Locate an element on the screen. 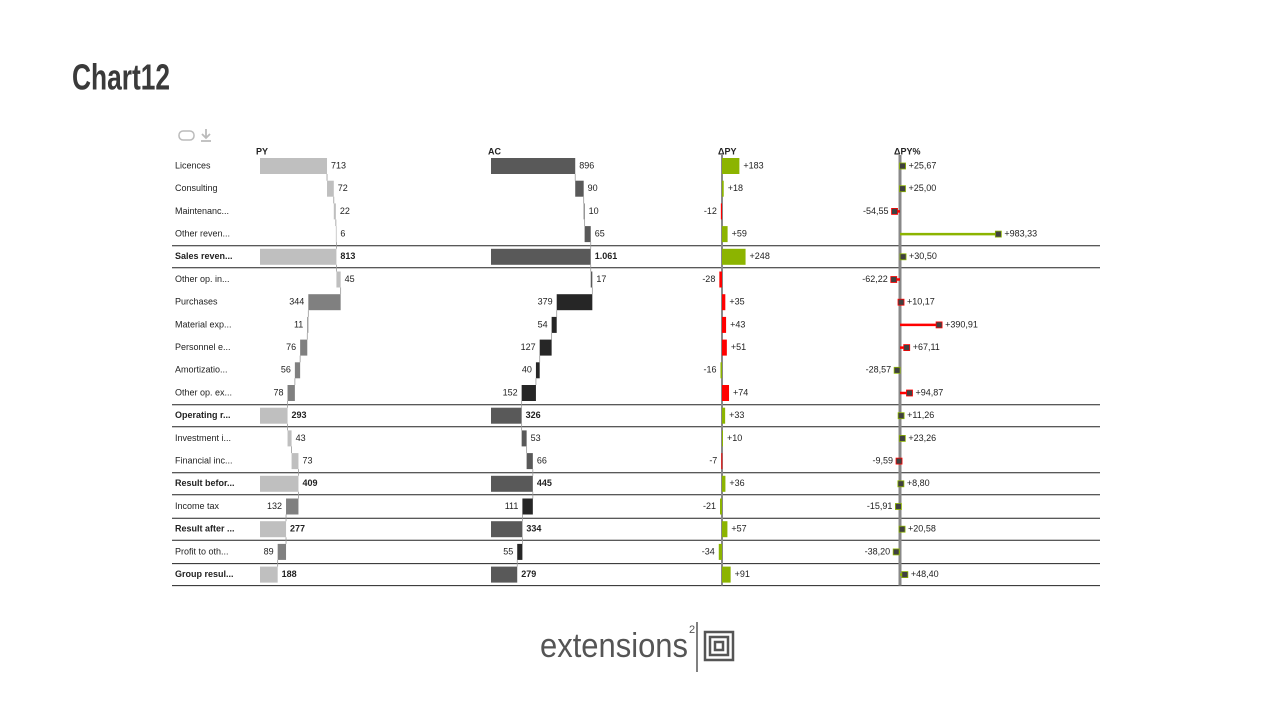 This screenshot has height=720, width=1280. value-label: 90 is located at coordinates (593, 188).